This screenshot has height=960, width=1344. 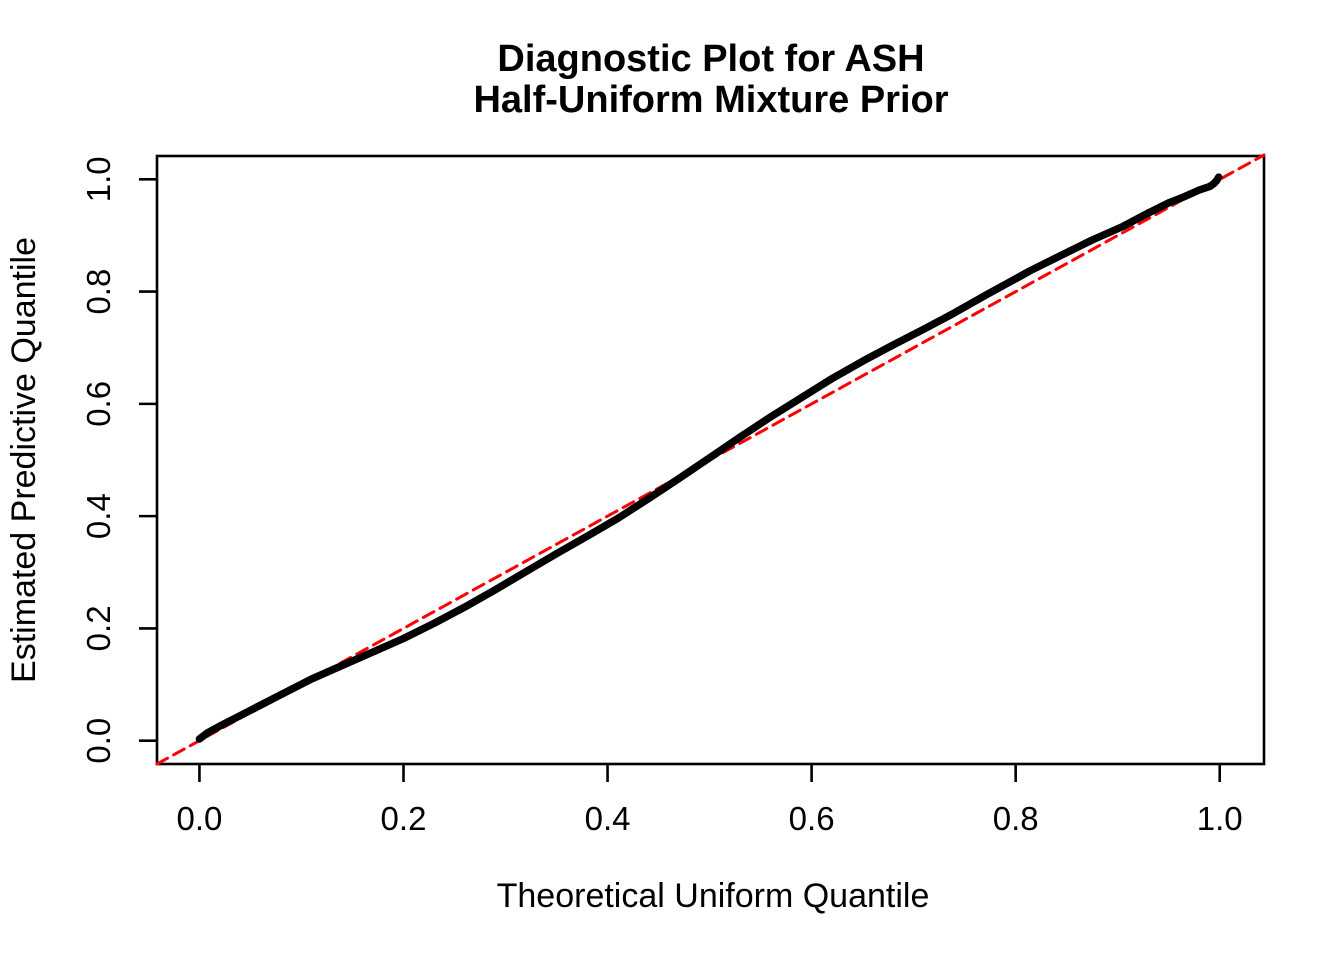 I want to click on x-axis-tick-label: 0.0, so click(x=200, y=818).